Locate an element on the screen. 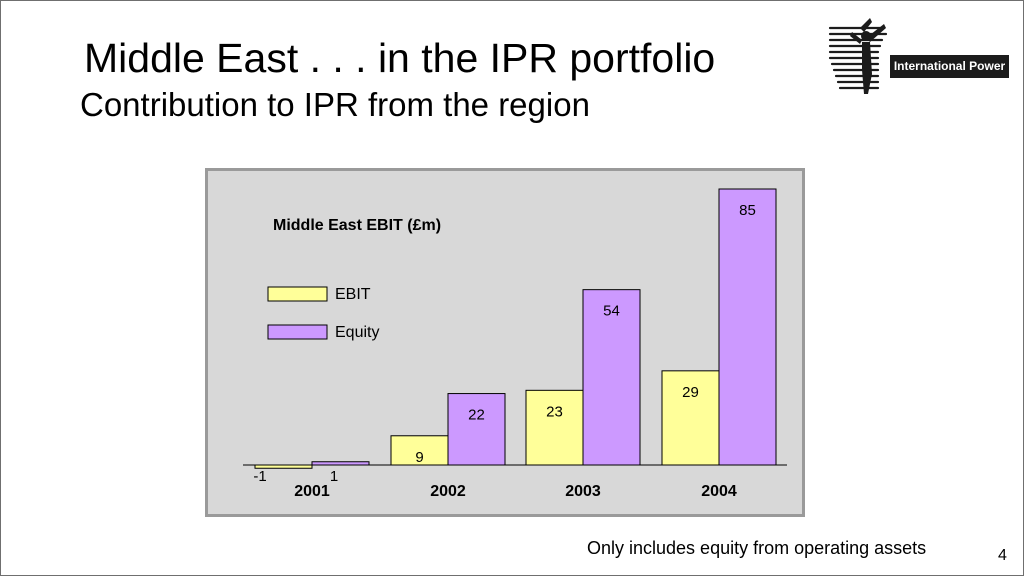  data-label-ebit-2002: 9 is located at coordinates (419, 457).